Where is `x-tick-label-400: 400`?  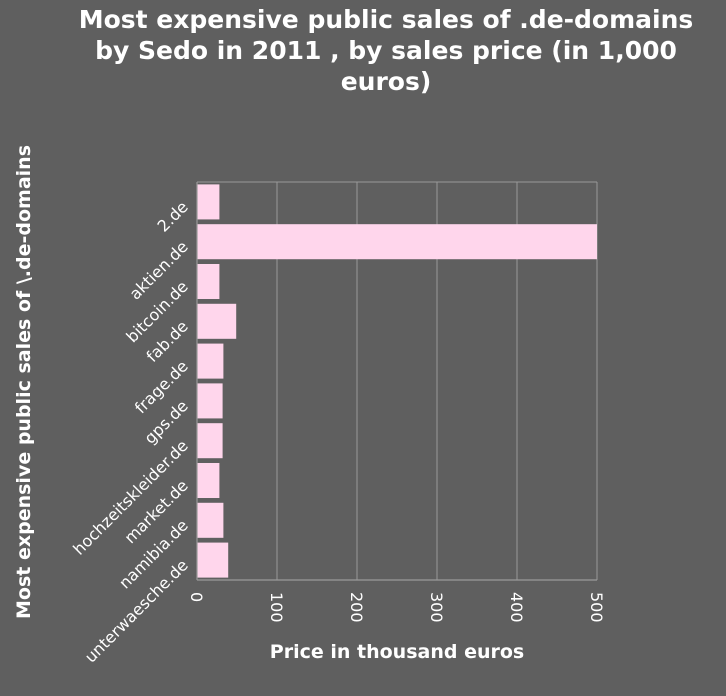
x-tick-label-400: 400 is located at coordinates (516, 607).